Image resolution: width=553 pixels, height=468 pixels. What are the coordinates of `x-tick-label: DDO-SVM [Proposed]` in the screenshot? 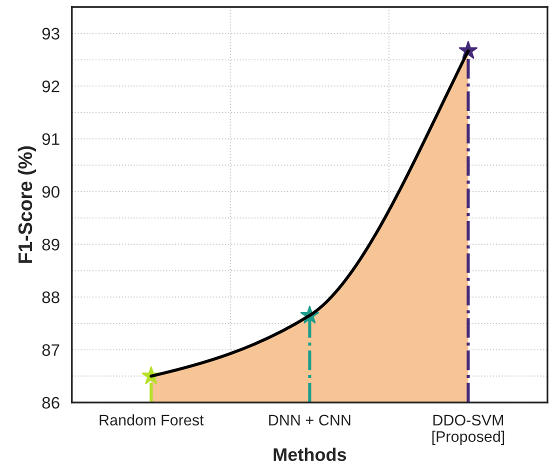 It's located at (468, 429).